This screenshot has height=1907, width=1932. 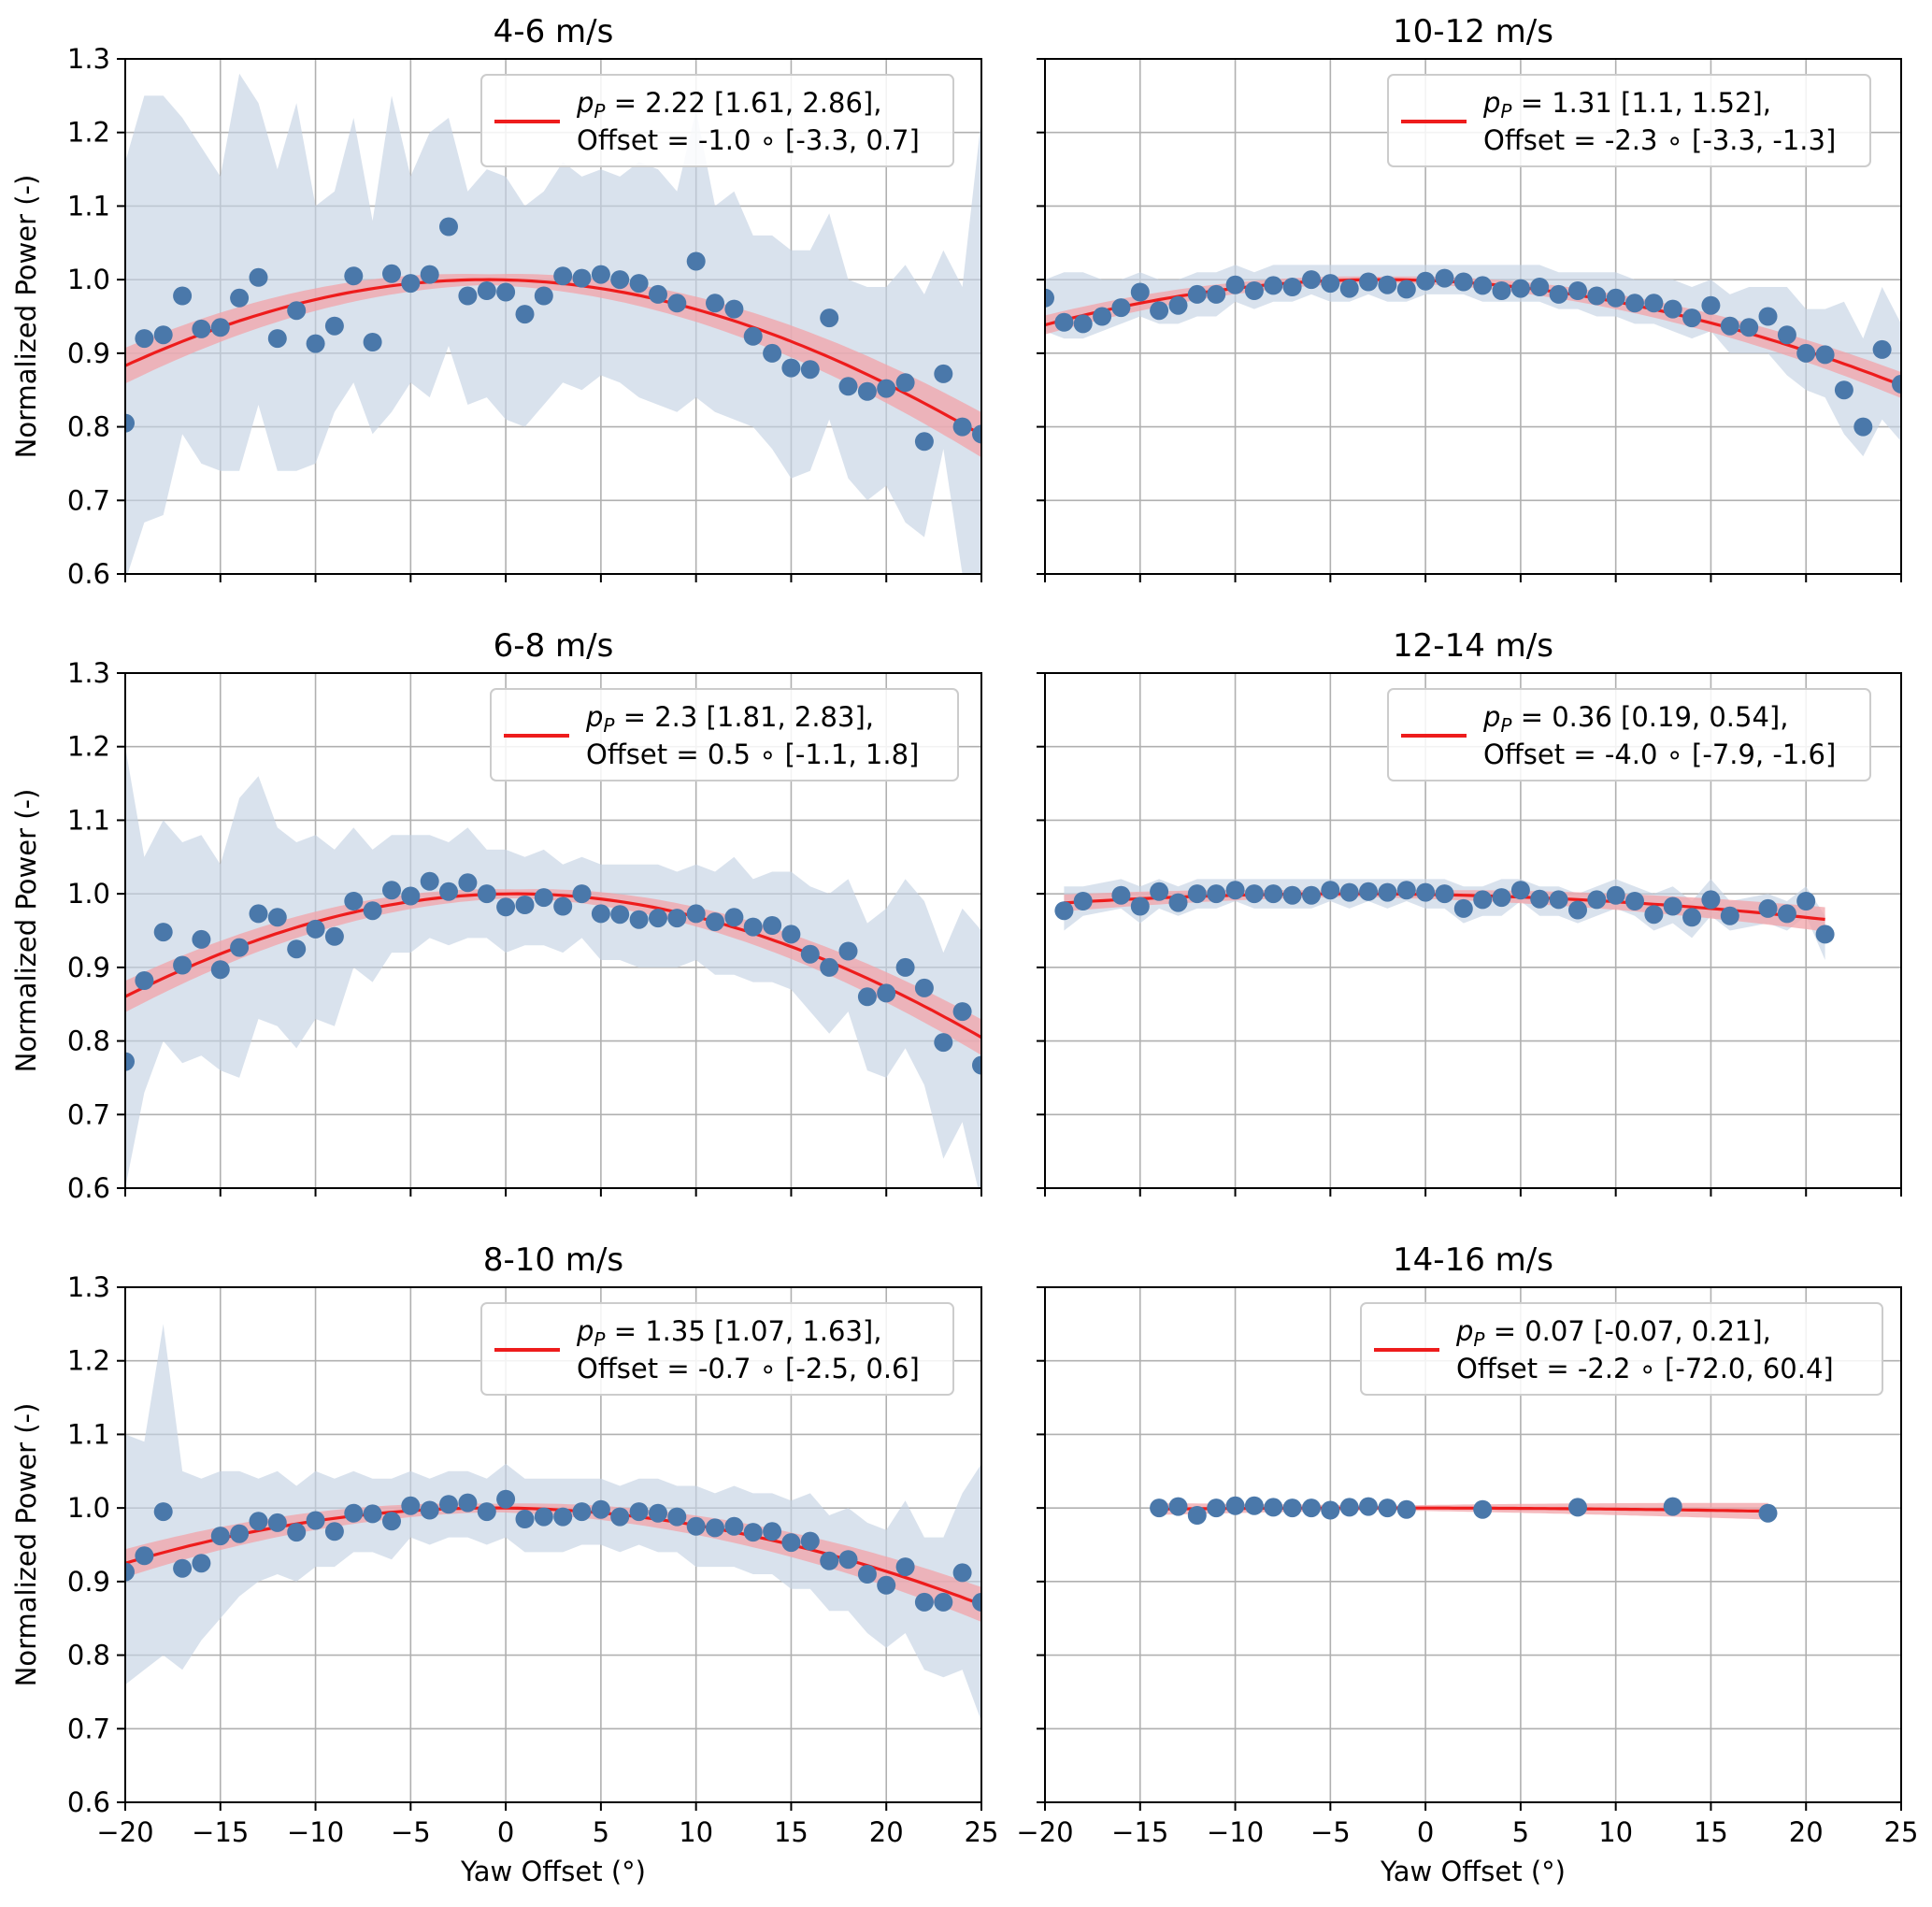 What do you see at coordinates (1659, 140) in the screenshot?
I see `legend-line-2: Offset = -2.3 ∘ [-3.3, -1.3]` at bounding box center [1659, 140].